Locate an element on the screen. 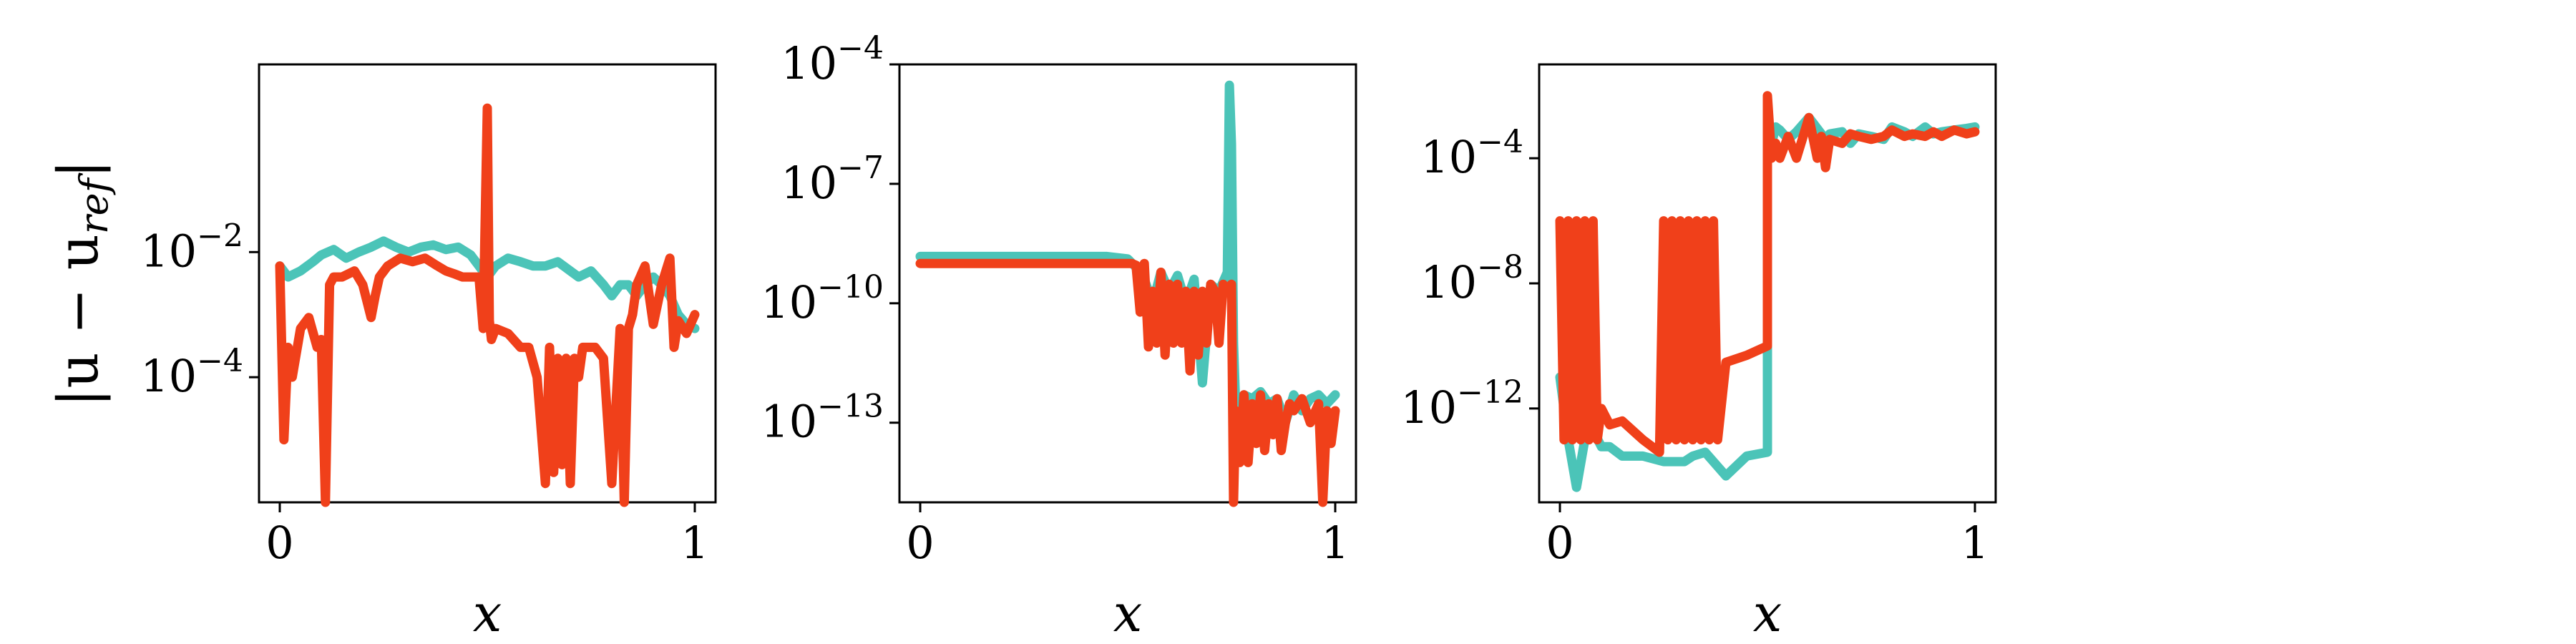 The width and height of the screenshot is (2576, 644). y-tick-label: 10⁻² is located at coordinates (191, 247).